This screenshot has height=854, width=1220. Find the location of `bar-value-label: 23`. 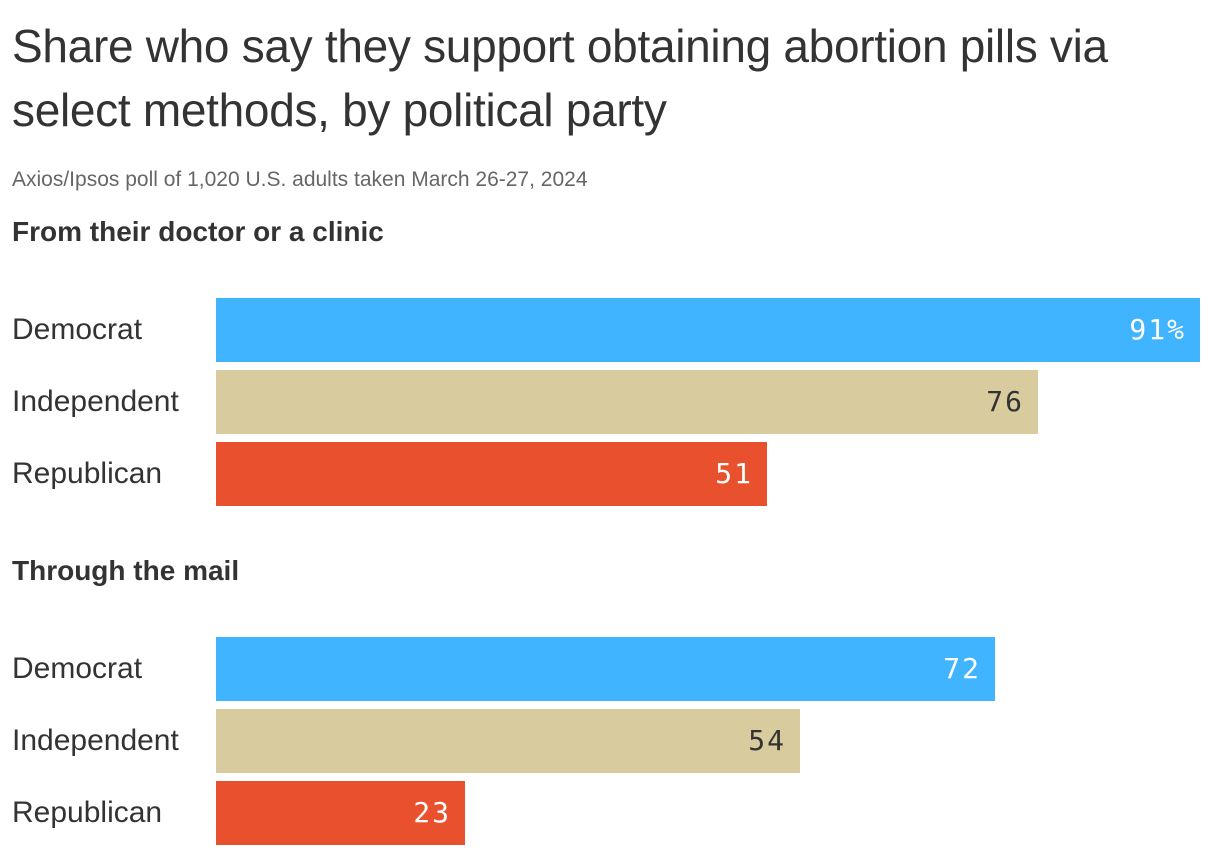

bar-value-label: 23 is located at coordinates (432, 812).